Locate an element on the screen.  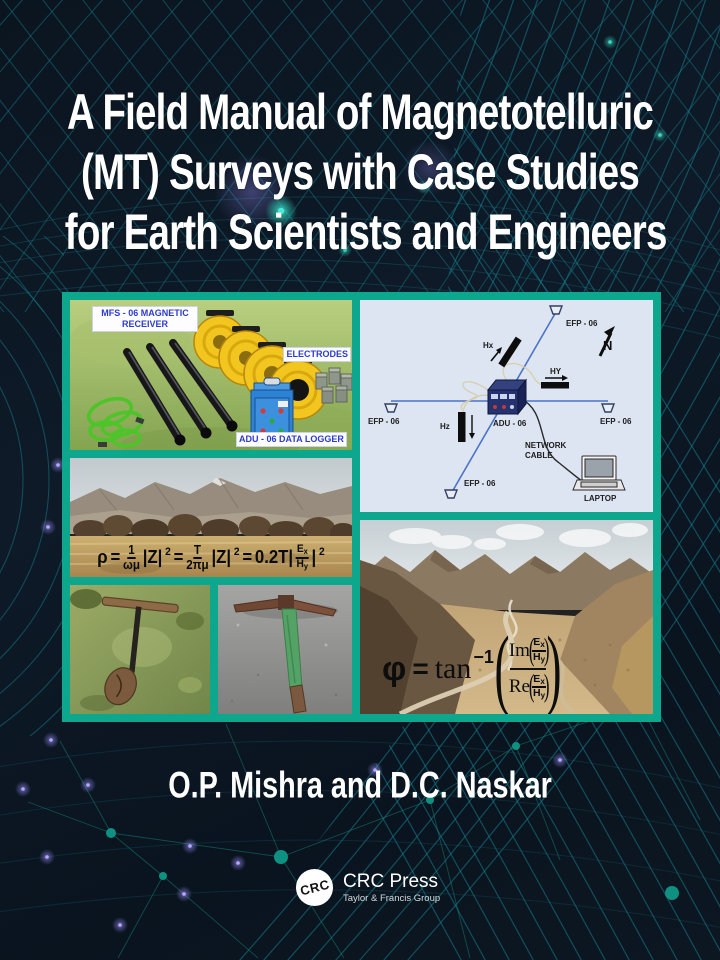
data-logger-label: ADU - 06 DATA LOGGER is located at coordinates (291, 439).